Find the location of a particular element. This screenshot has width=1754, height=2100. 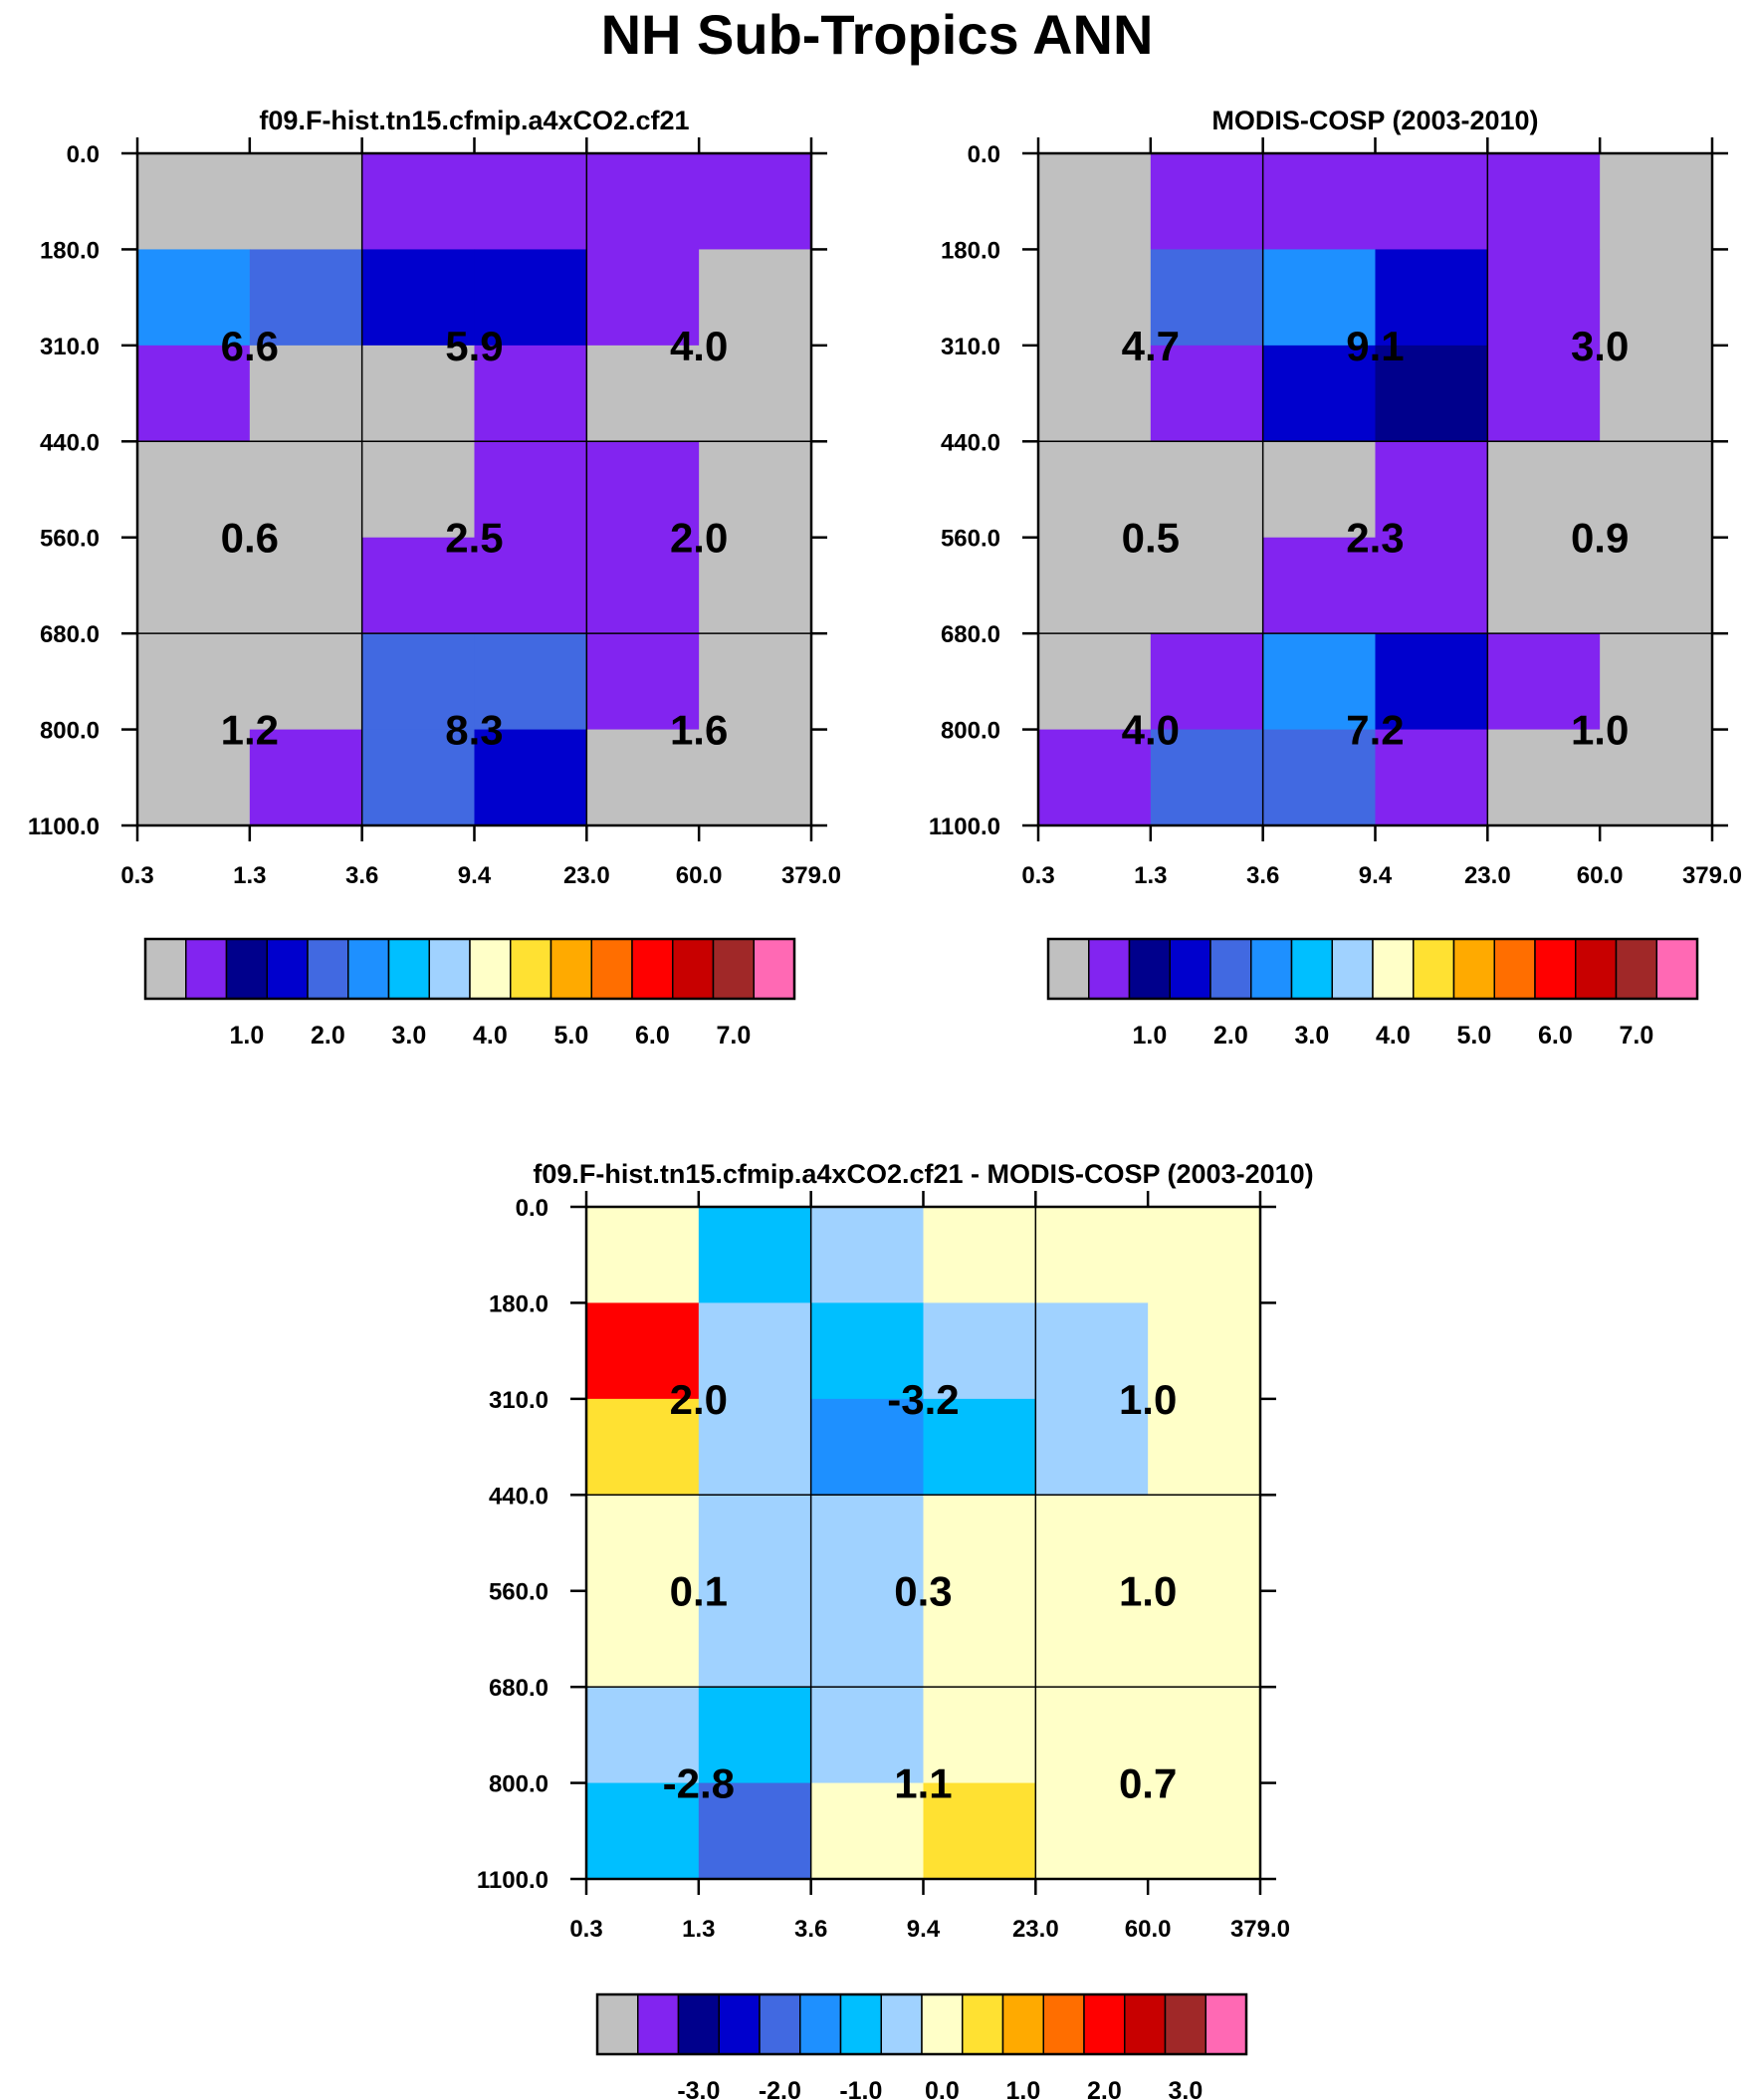

cell-value-label: 0.5 is located at coordinates (1151, 538).